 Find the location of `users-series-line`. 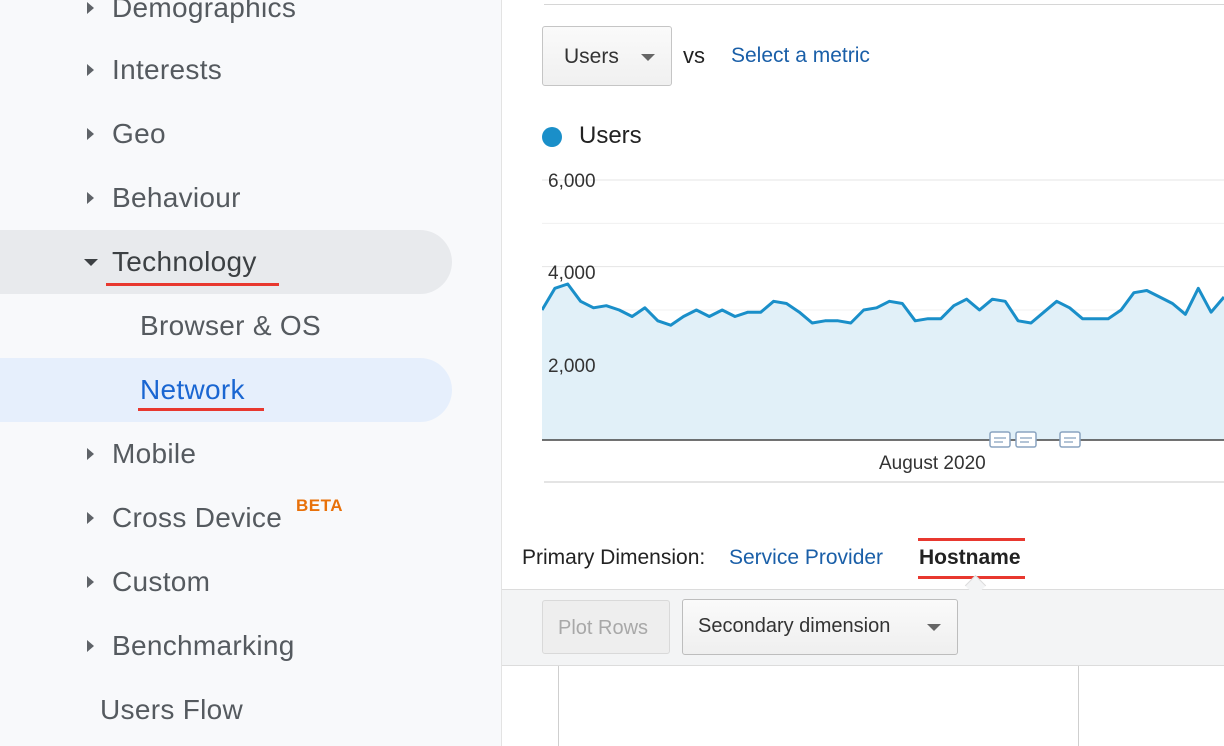

users-series-line is located at coordinates (883, 304).